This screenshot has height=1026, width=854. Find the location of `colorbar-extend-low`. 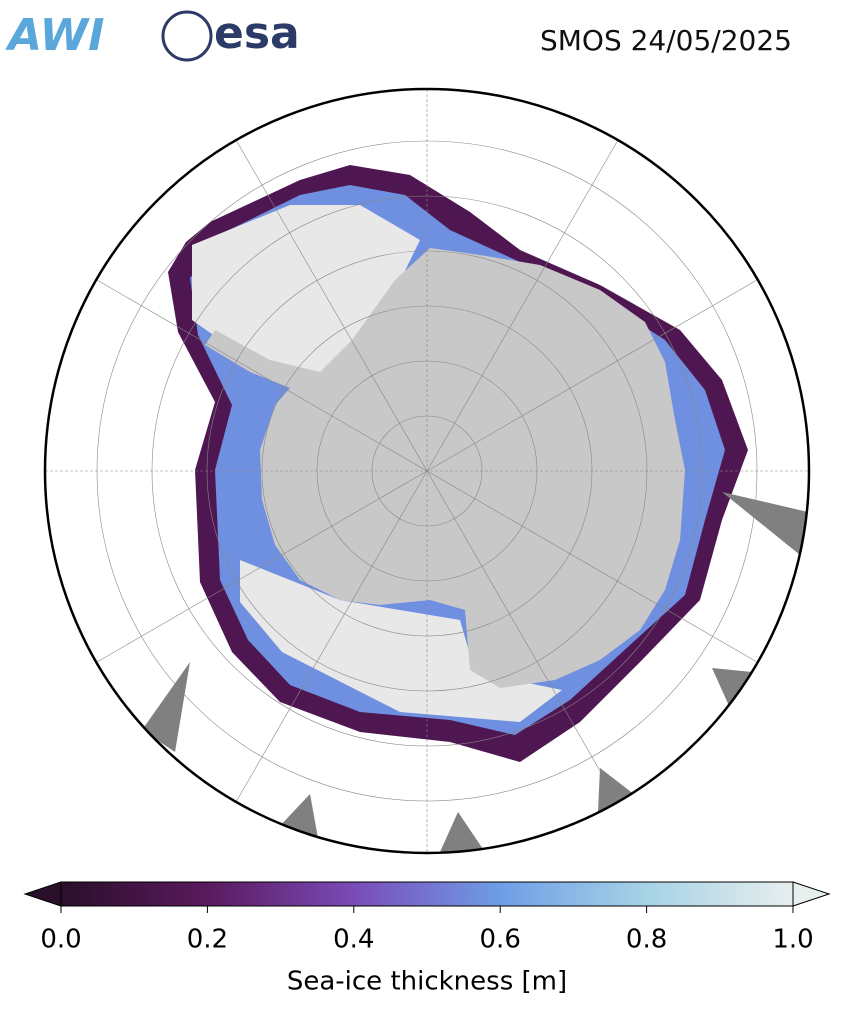

colorbar-extend-low is located at coordinates (42, 894).